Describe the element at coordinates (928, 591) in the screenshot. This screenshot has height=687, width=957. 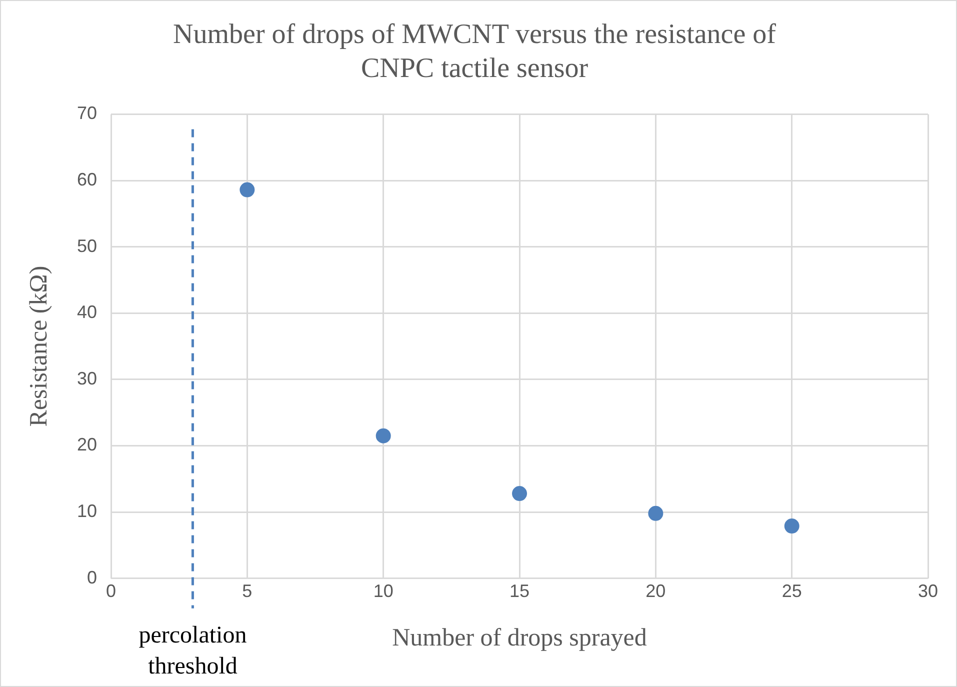
I see `x-tick-label: 30` at that location.